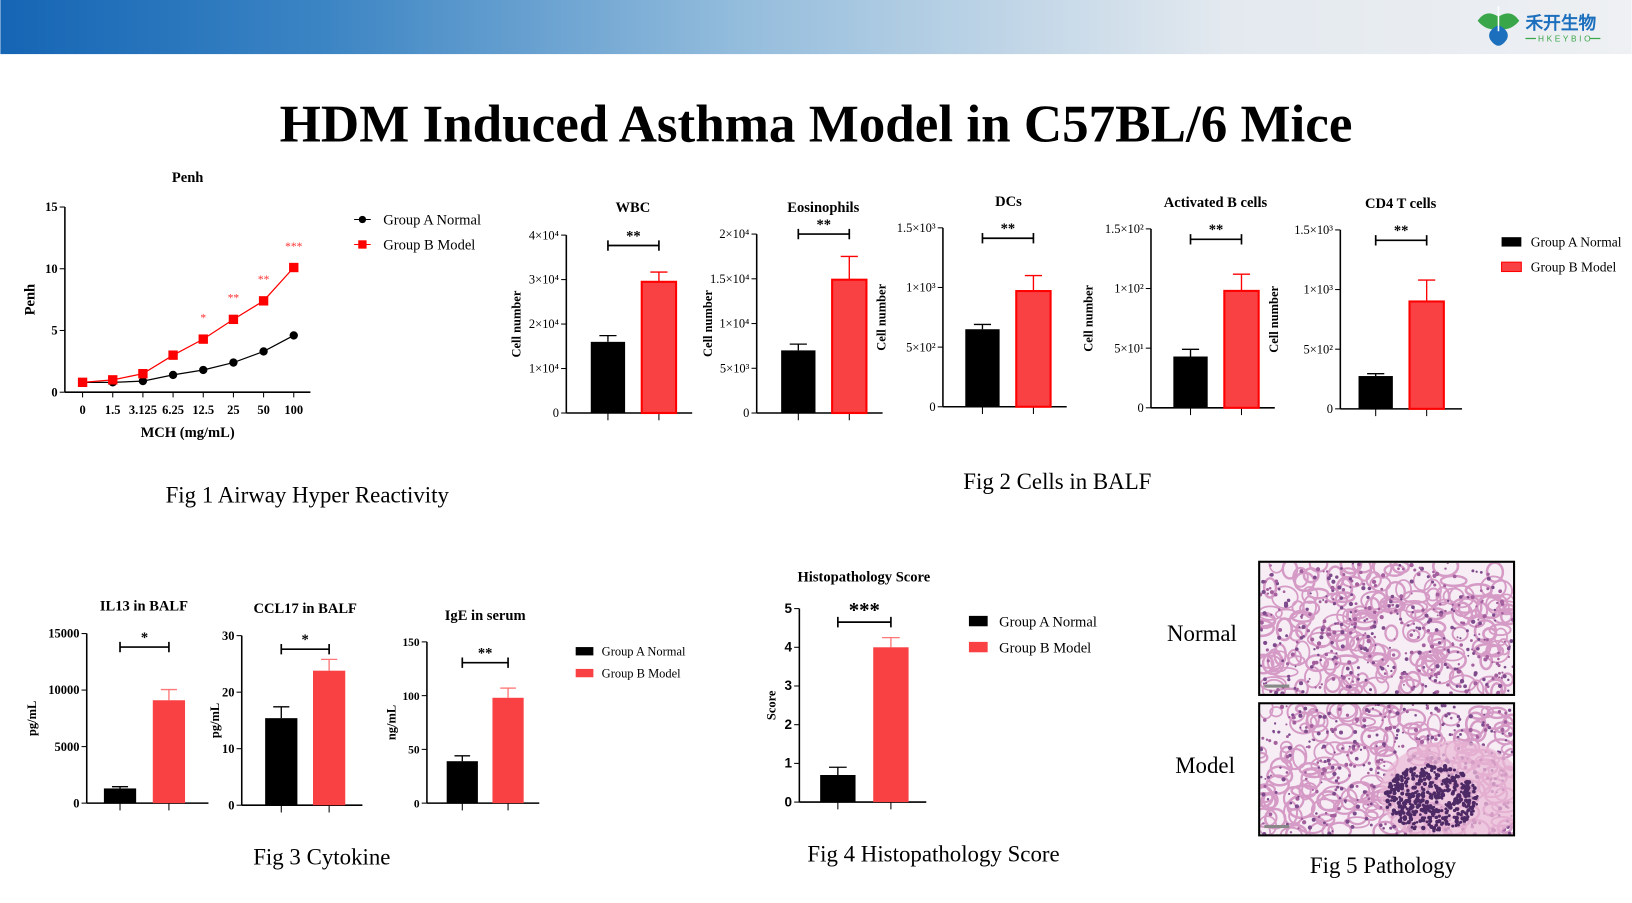  What do you see at coordinates (63, 690) in the screenshot?
I see `y-tick-label: 10000` at bounding box center [63, 690].